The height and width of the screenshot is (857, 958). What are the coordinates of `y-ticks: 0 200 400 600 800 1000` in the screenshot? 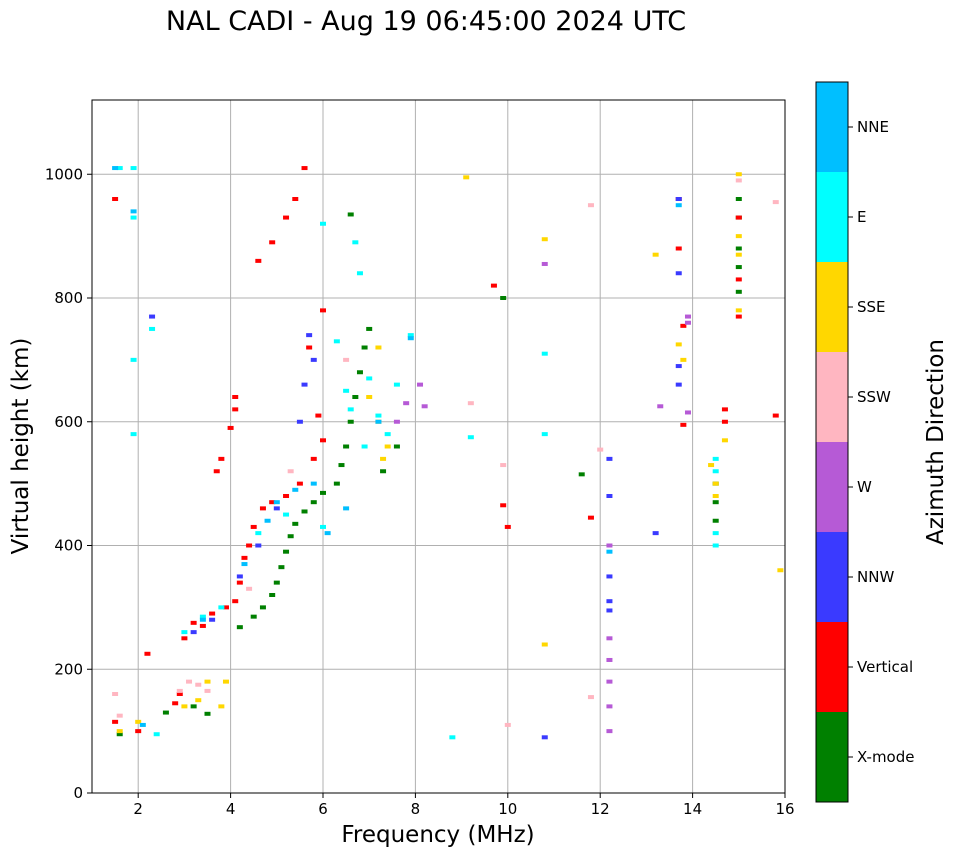 It's located at (68, 483).